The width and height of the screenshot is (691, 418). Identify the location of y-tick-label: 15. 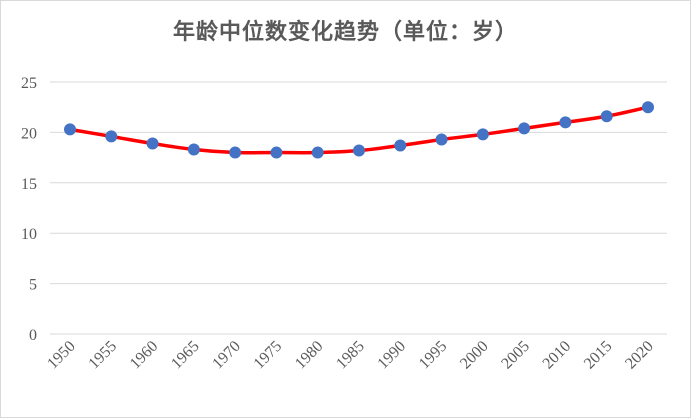
(29, 184).